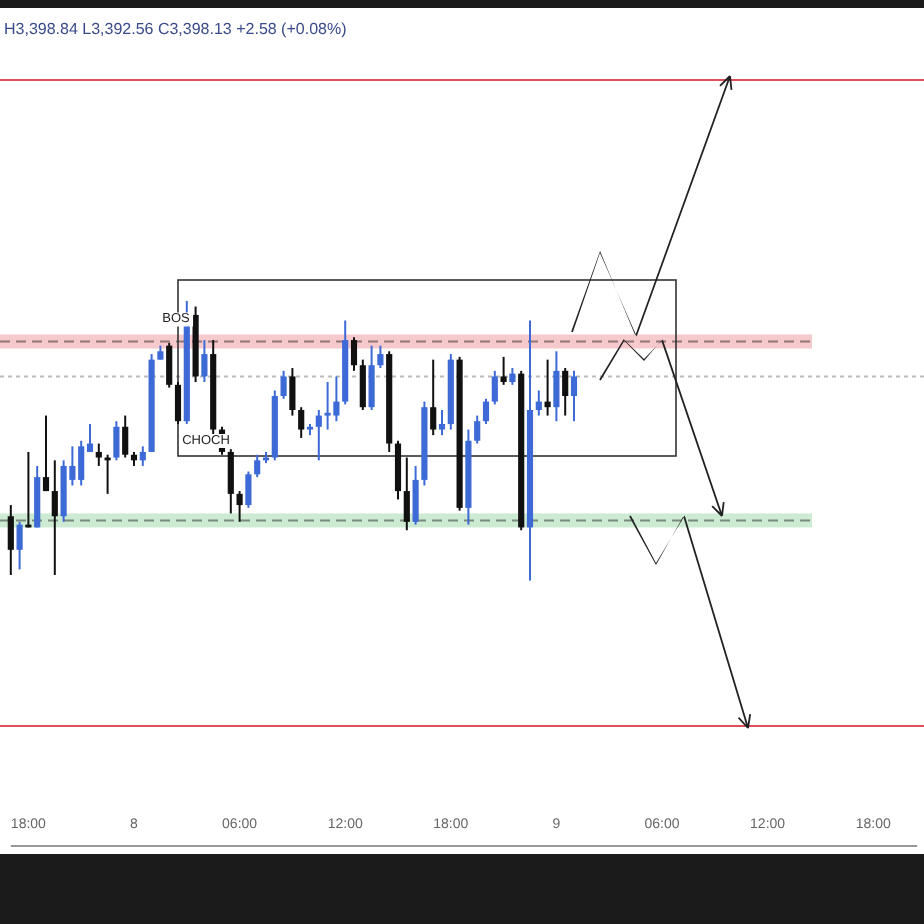  I want to click on chart-title: H3,398.84 L3,392.56 C3,398.13 +2.58 (+0.08%), so click(176, 29).